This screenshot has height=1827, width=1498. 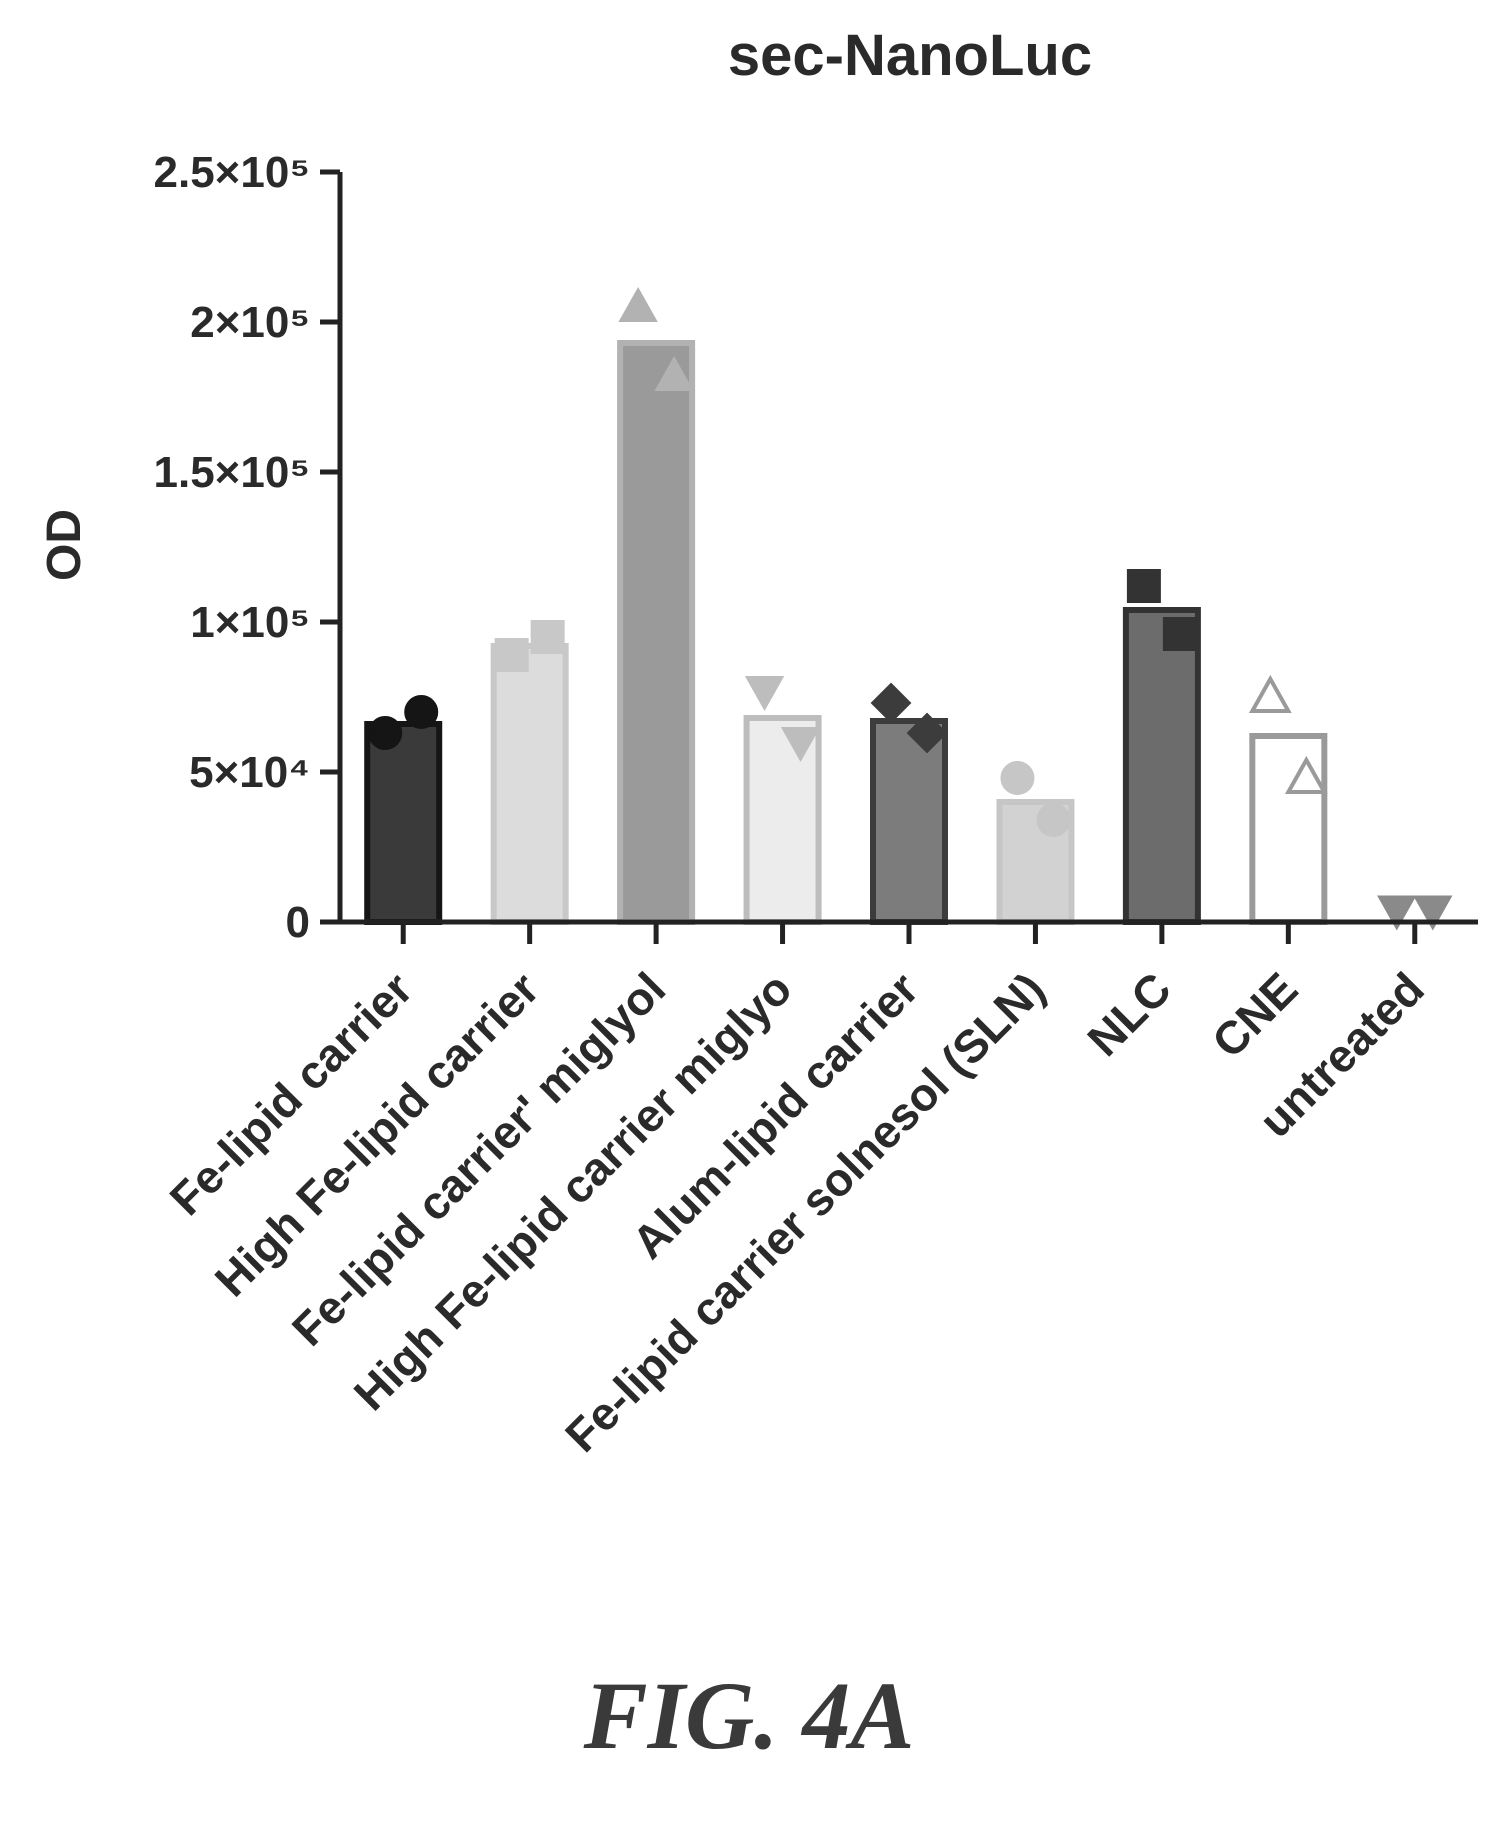 I want to click on y-axis-label: OD, so click(x=64, y=545).